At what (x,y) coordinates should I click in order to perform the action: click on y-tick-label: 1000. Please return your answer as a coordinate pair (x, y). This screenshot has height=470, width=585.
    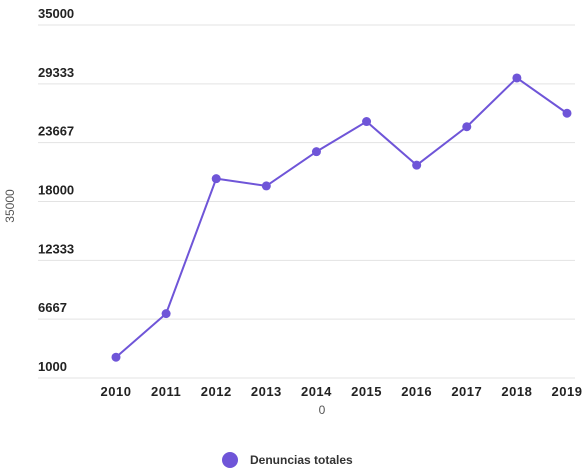
    Looking at the image, I should click on (52, 366).